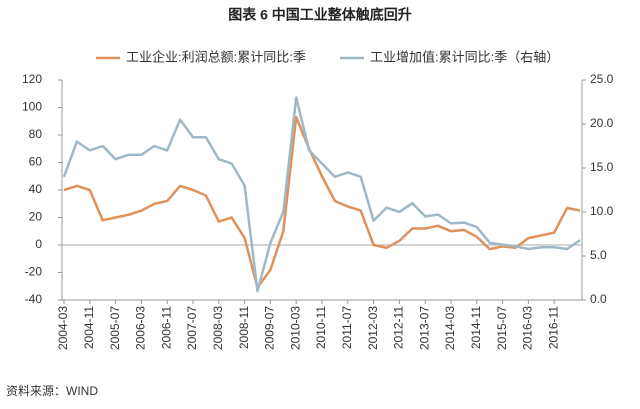 The image size is (640, 409). What do you see at coordinates (166, 327) in the screenshot?
I see `x-tick-label: 2006-11` at bounding box center [166, 327].